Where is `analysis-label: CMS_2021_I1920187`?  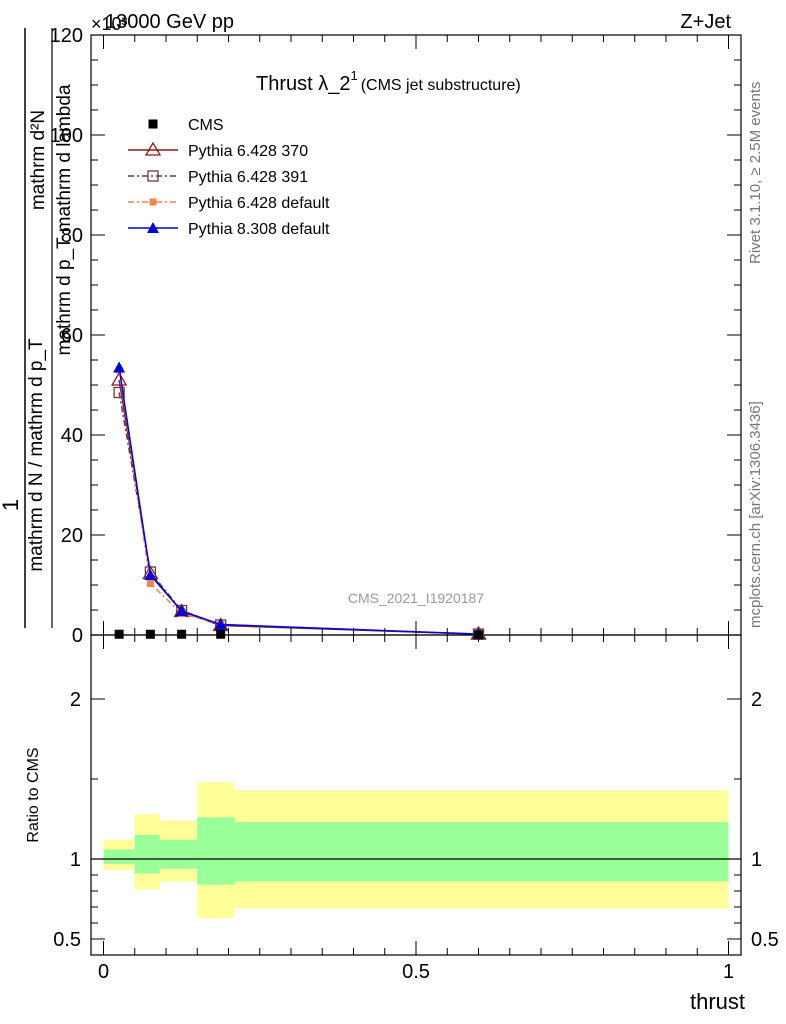 analysis-label: CMS_2021_I1920187 is located at coordinates (416, 598).